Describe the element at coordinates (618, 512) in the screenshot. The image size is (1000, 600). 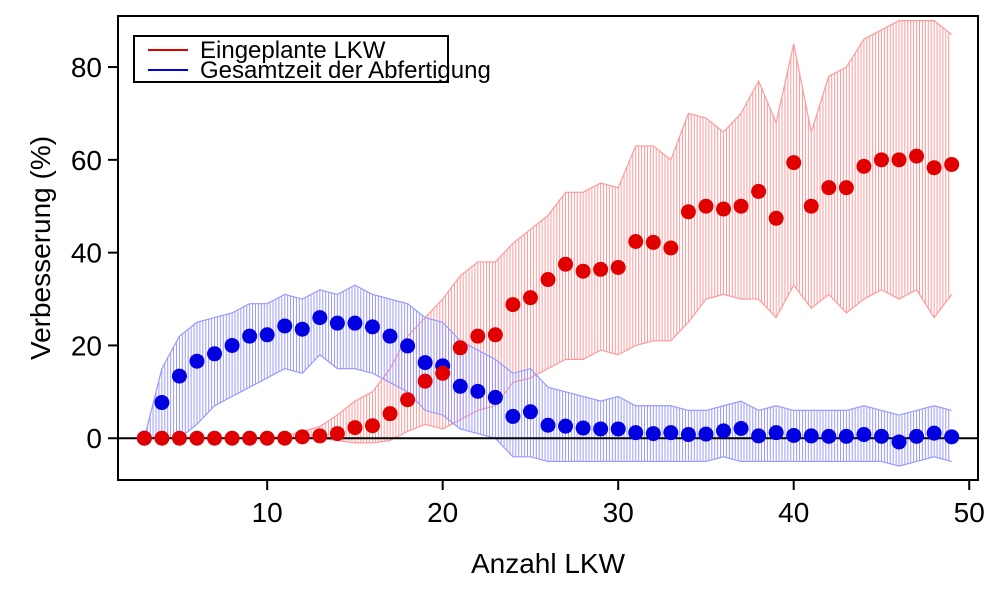
I see `x-tick-label: 30` at that location.